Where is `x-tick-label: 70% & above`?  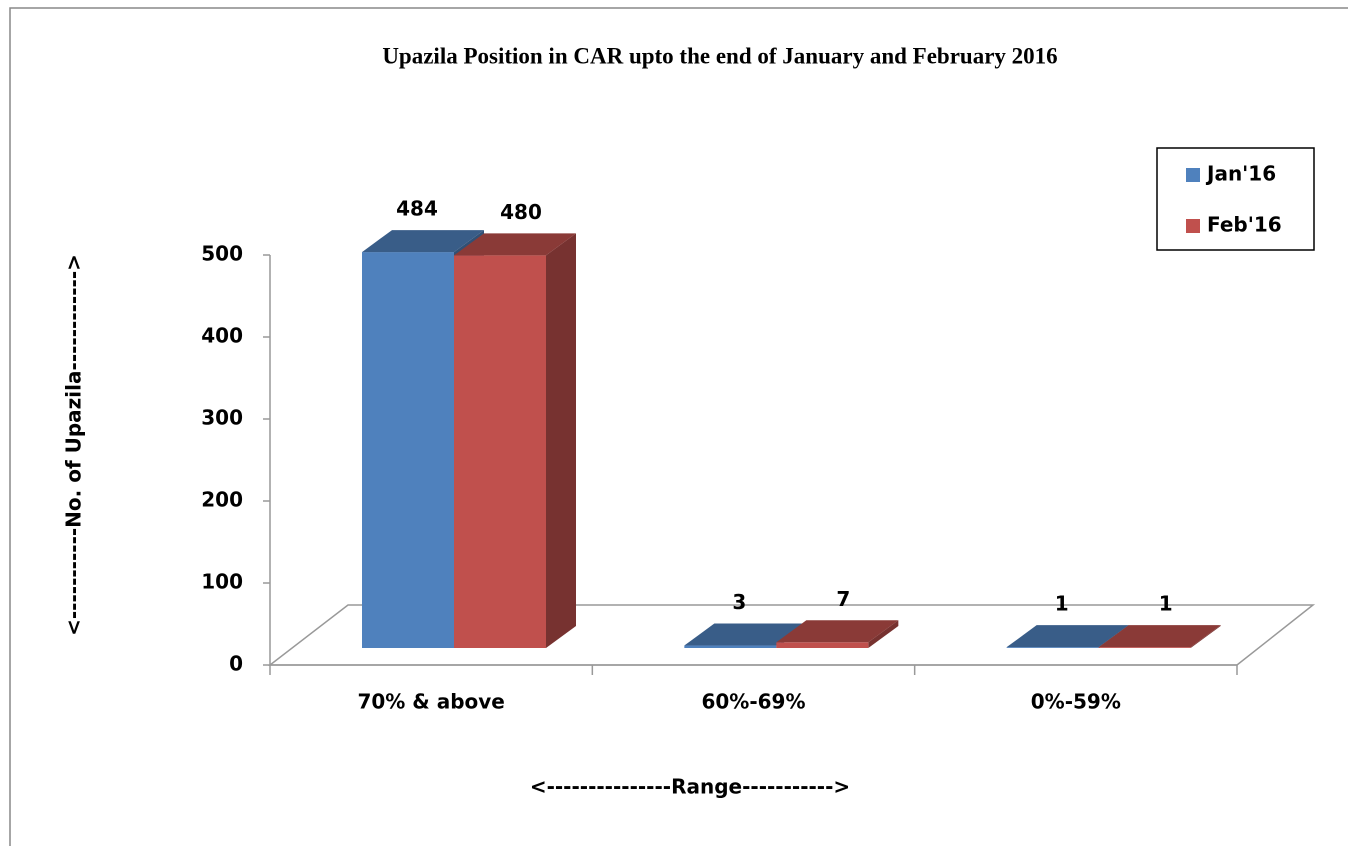
x-tick-label: 70% & above is located at coordinates (430, 702).